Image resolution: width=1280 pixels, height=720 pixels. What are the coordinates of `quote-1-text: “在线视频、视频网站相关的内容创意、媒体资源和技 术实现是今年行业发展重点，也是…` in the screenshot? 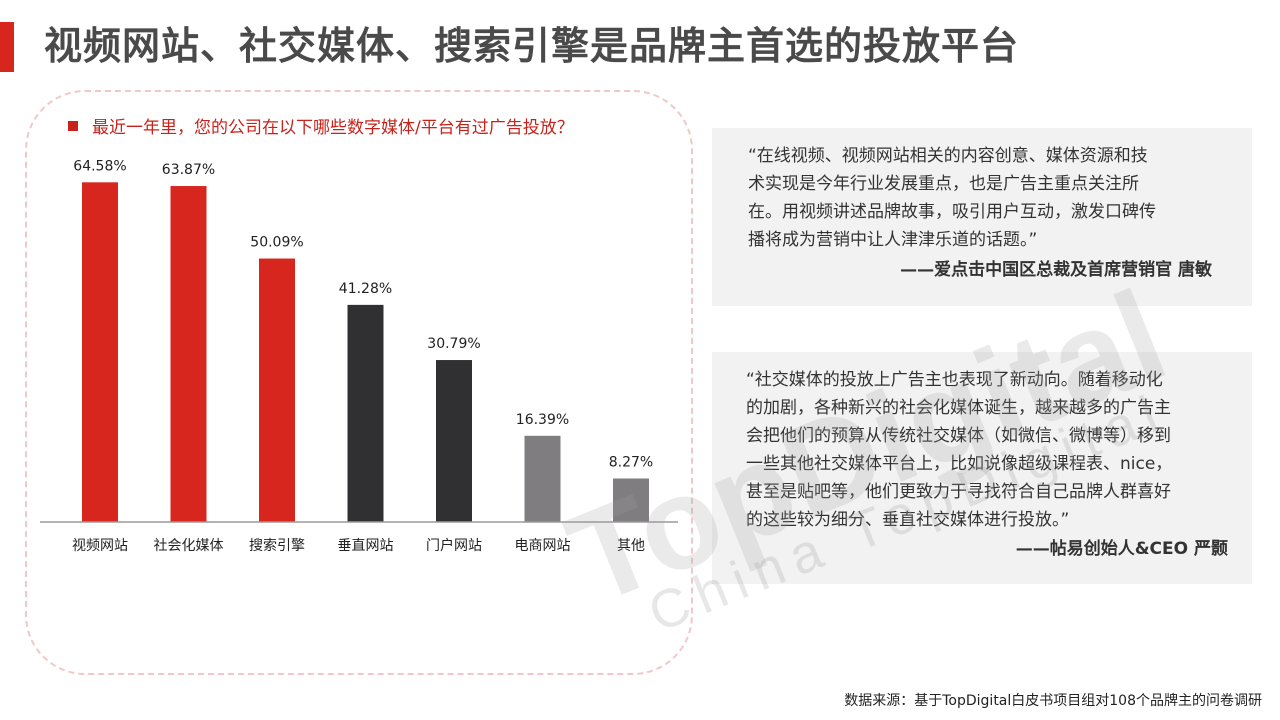 It's located at (952, 198).